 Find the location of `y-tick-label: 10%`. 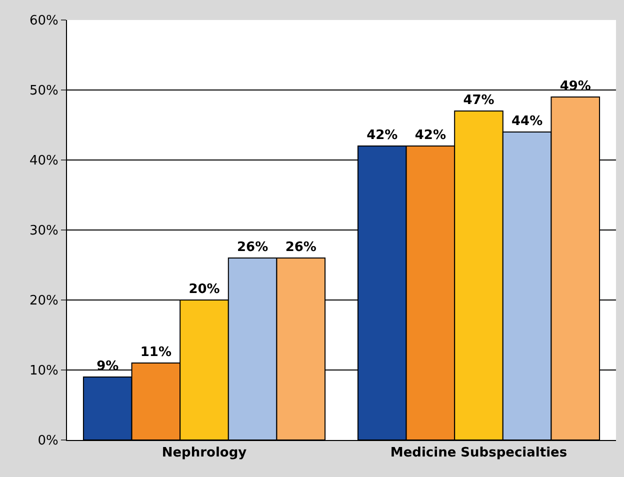

y-tick-label: 10% is located at coordinates (43, 371).